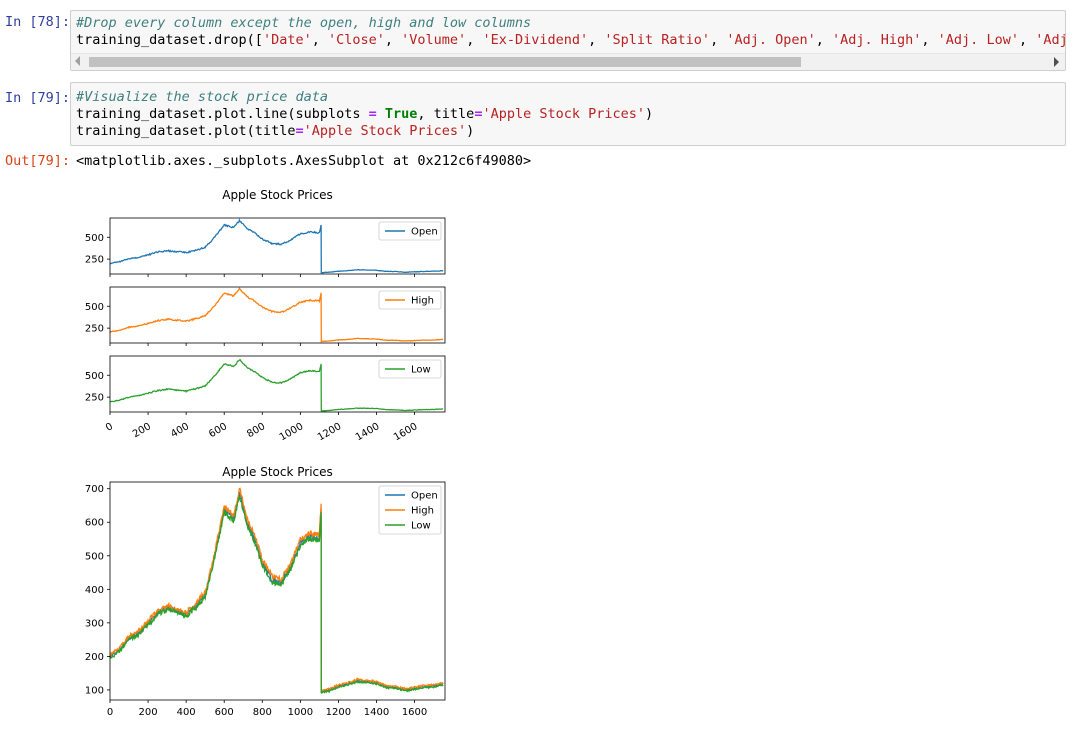 Image resolution: width=1078 pixels, height=734 pixels. I want to click on y-tick-label: 600, so click(94, 523).